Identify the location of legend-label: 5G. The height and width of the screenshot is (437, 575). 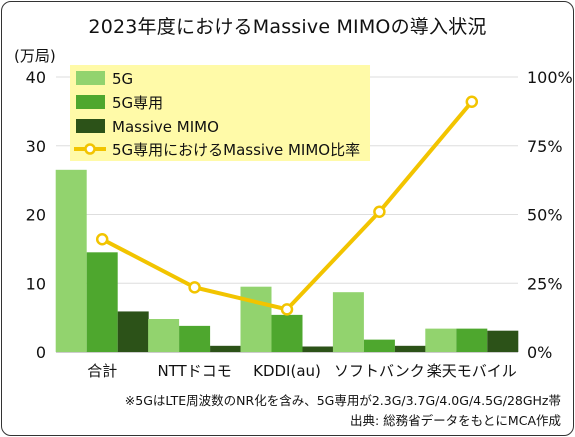
(122, 79).